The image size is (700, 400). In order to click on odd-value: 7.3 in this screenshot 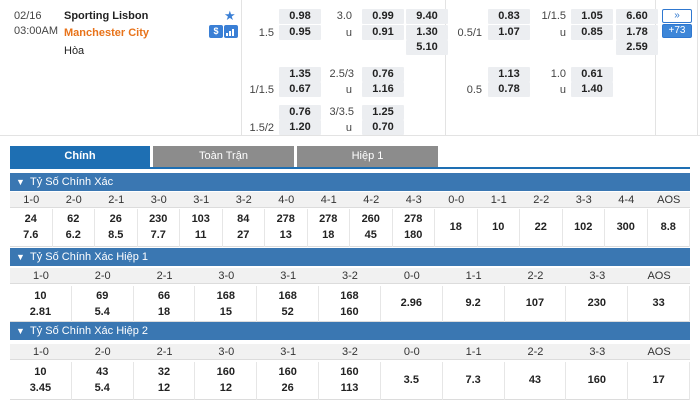, I will do `click(473, 380)`.